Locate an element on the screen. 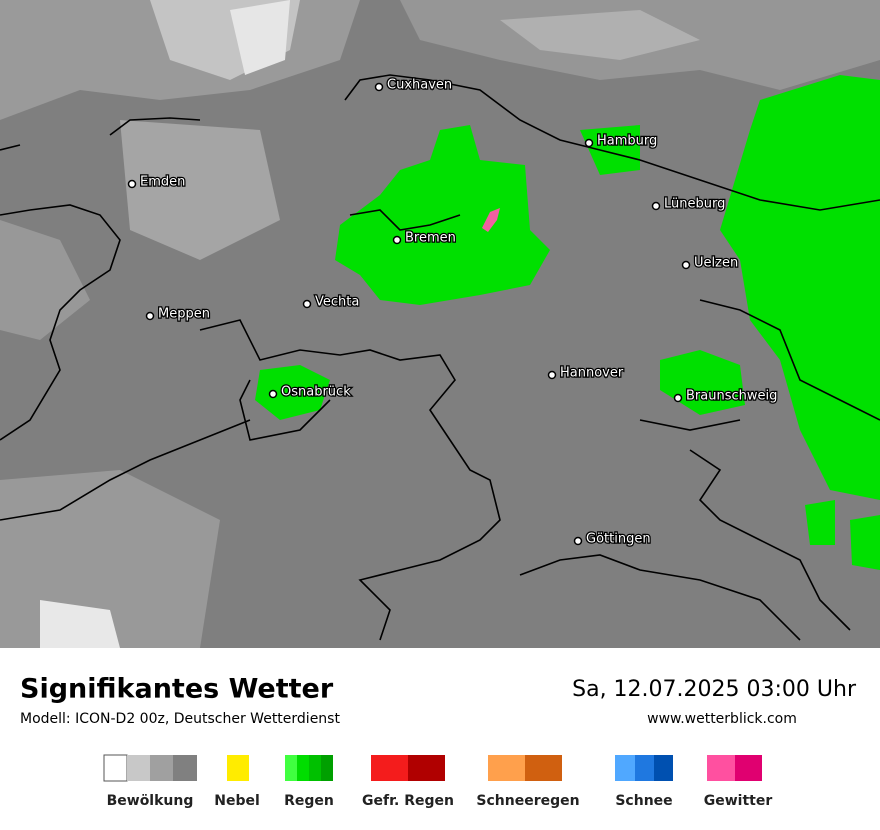  legend-label: Bewölkung is located at coordinates (150, 801).